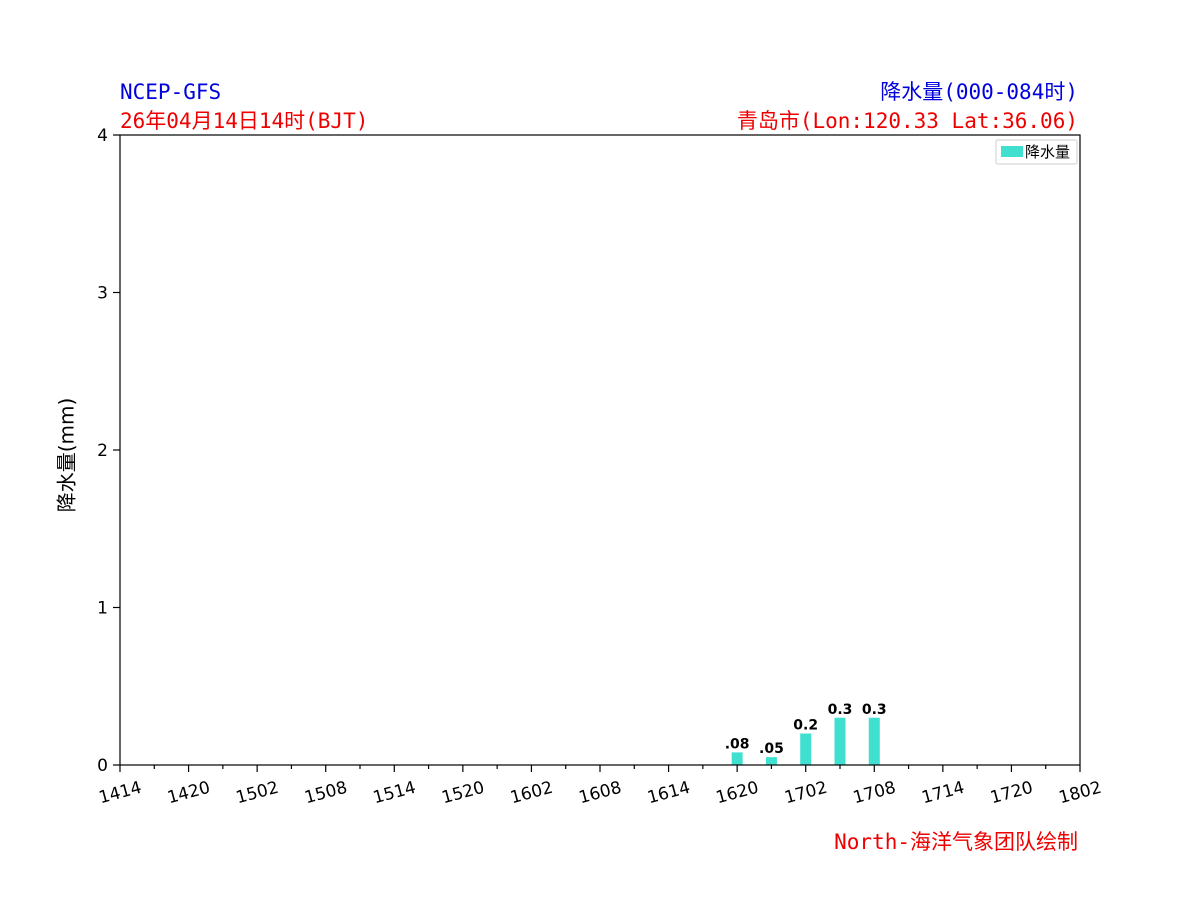 The height and width of the screenshot is (900, 1200). Describe the element at coordinates (956, 842) in the screenshot. I see `footer-credit: North-海洋气象团队绘制` at that location.